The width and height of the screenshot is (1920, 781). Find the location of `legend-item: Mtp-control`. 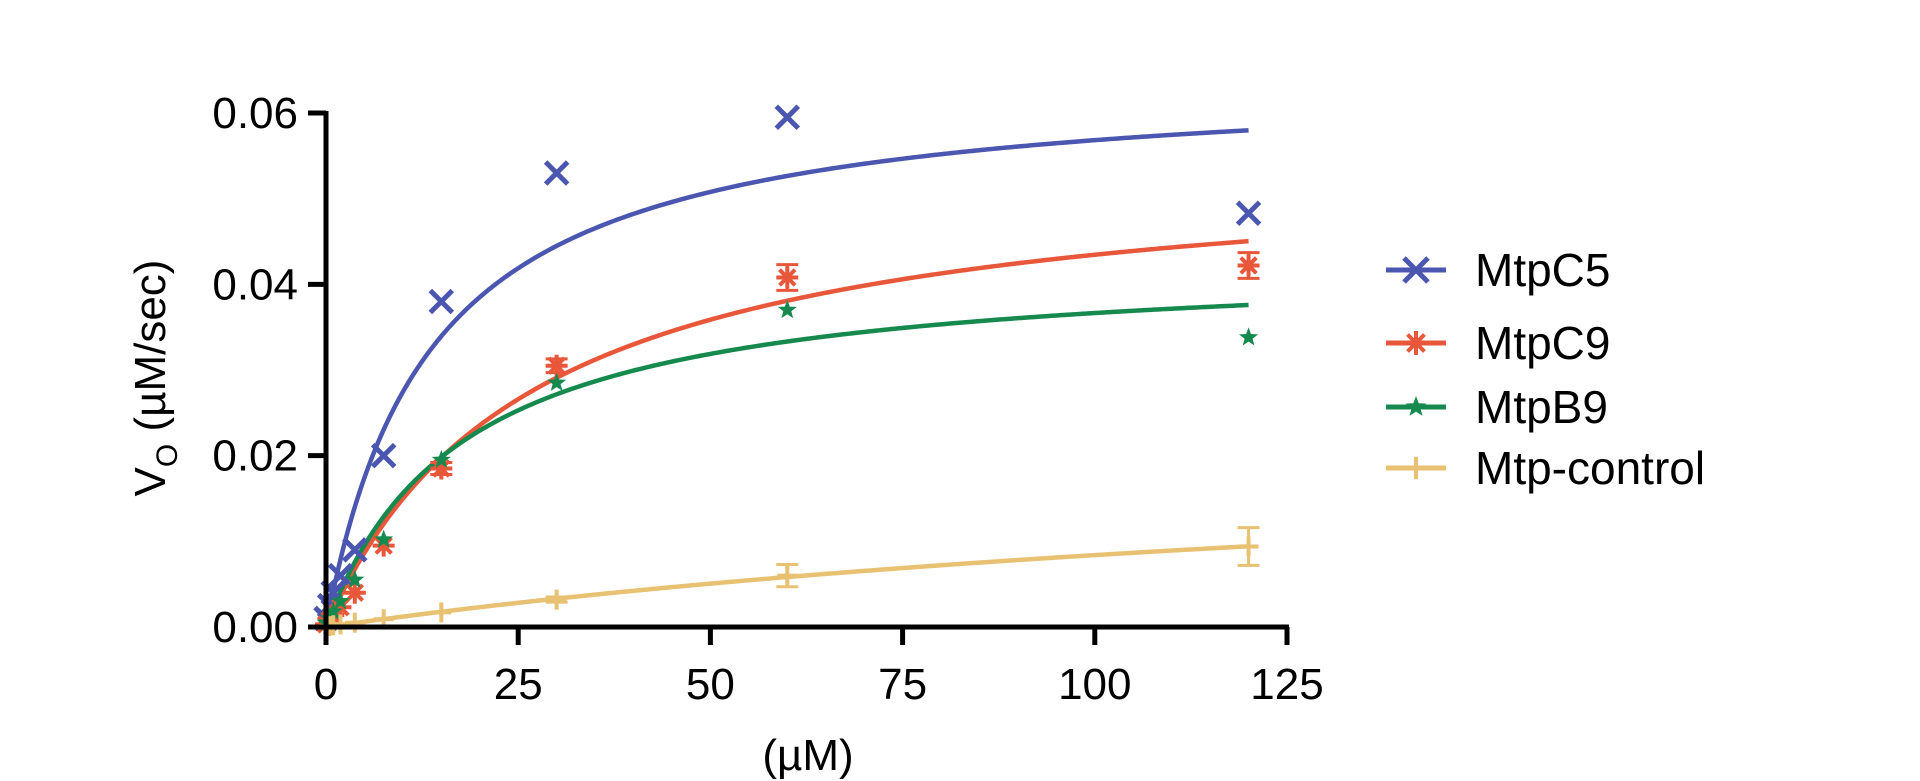

legend-item: Mtp-control is located at coordinates (1545, 468).